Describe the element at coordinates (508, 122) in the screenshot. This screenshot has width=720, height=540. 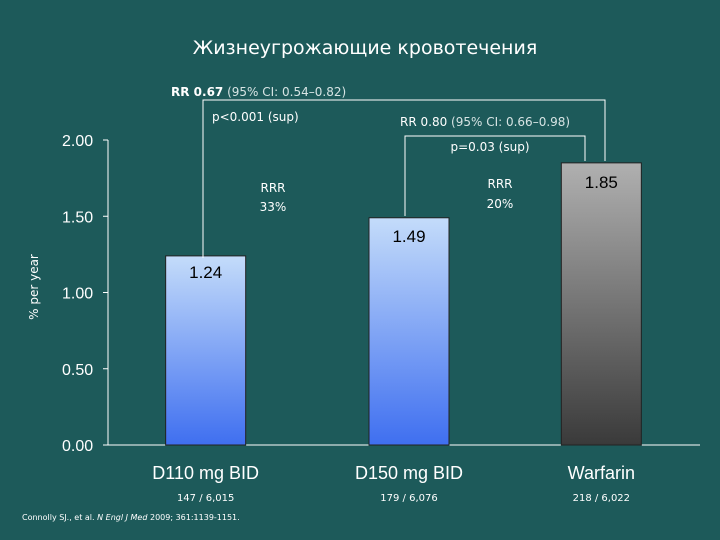
I see `rr2-ci: (95% CI: 0.66–0.98)` at that location.